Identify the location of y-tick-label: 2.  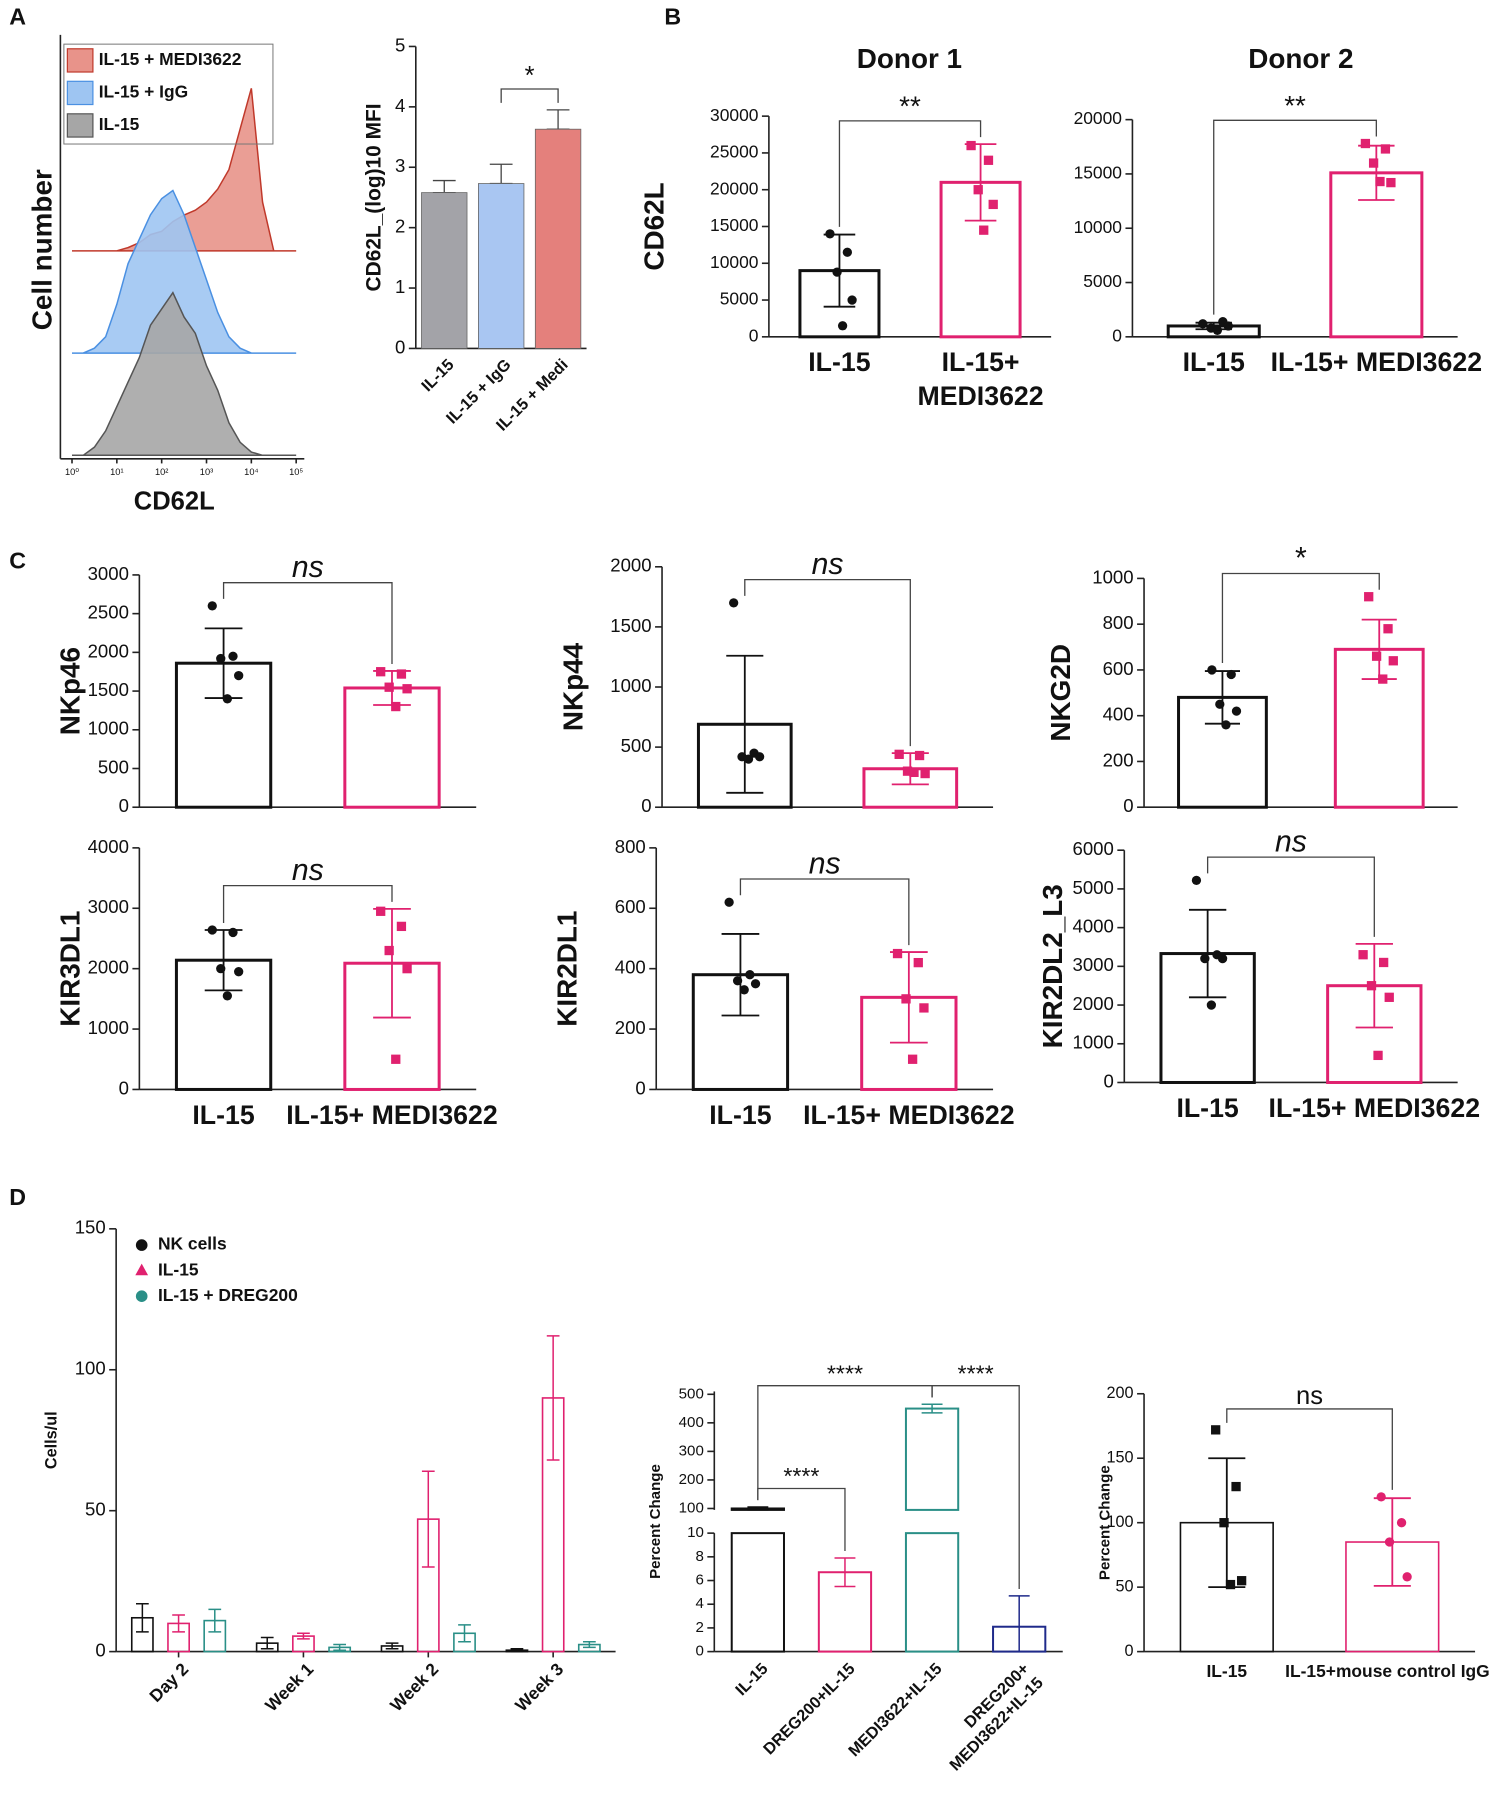
(400, 226).